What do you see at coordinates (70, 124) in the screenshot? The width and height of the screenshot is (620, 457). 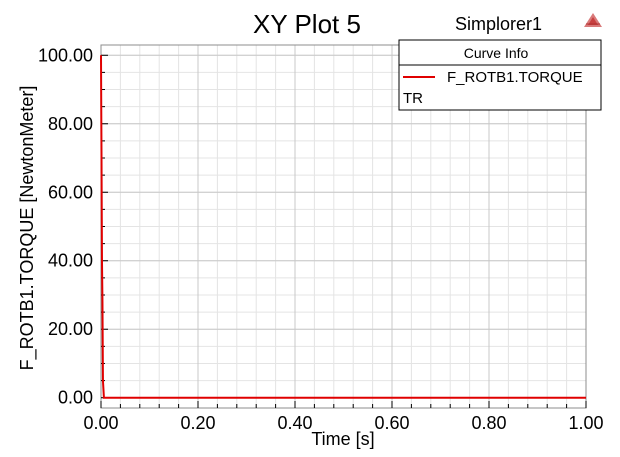 I see `y-tick-label: 80.00` at bounding box center [70, 124].